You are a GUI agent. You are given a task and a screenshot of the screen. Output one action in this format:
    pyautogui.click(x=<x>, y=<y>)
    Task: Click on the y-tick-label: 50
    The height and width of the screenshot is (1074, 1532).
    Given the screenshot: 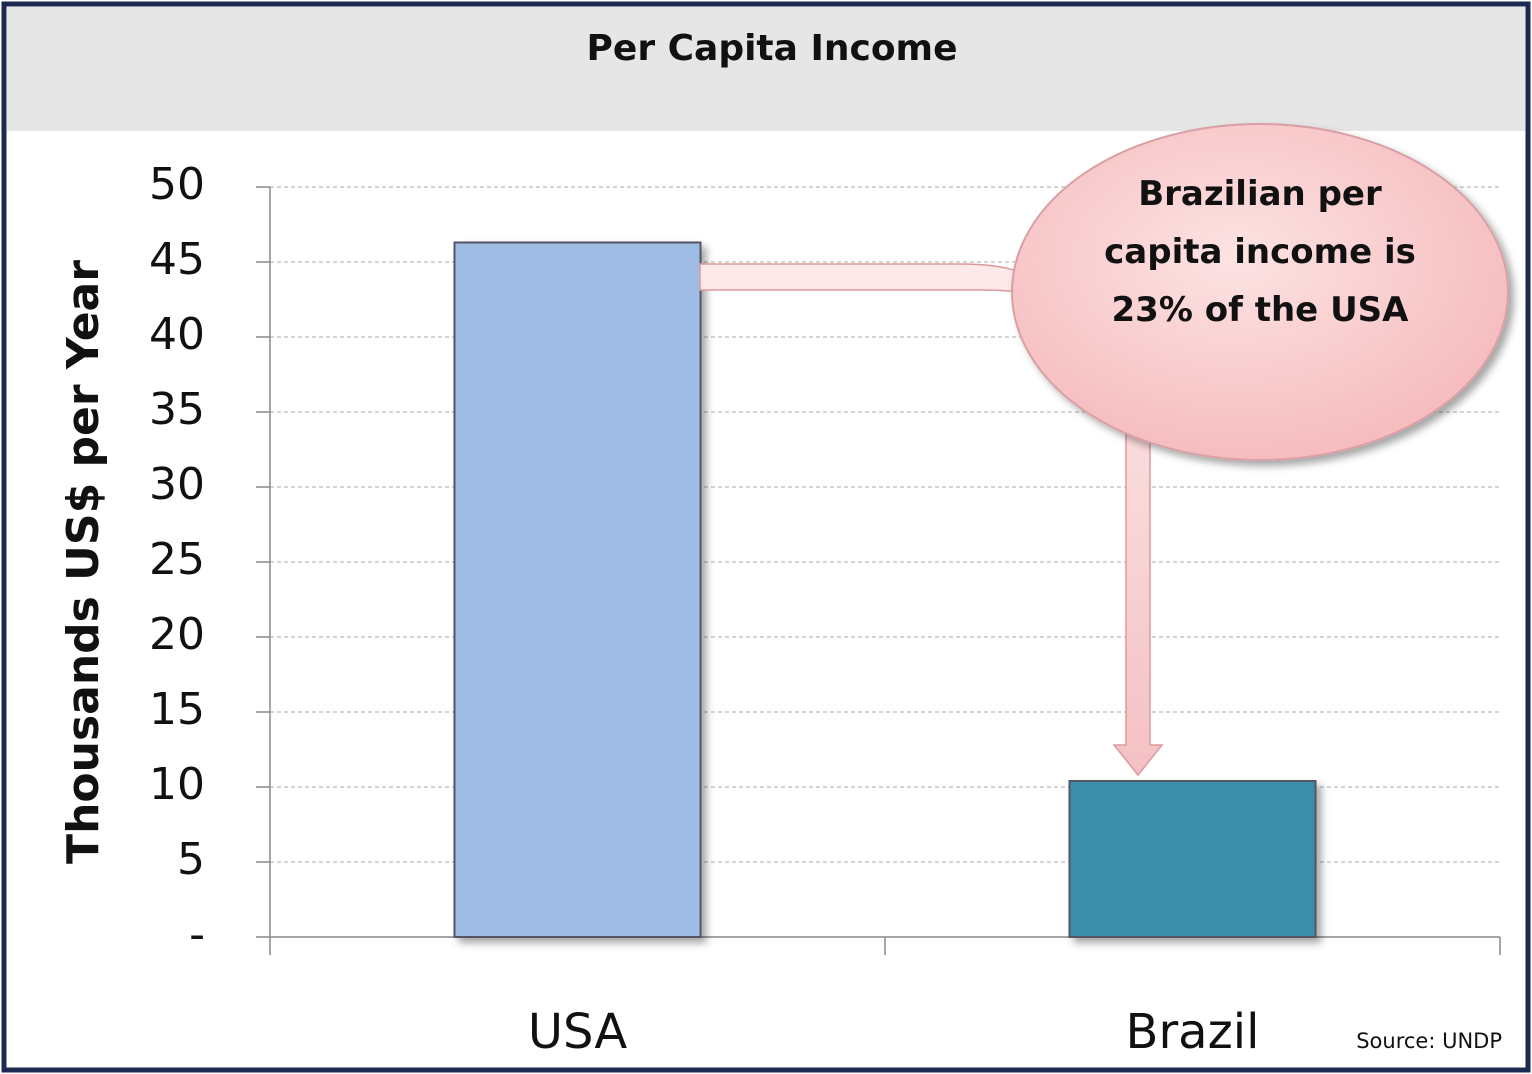 What is the action you would take?
    pyautogui.click(x=177, y=184)
    